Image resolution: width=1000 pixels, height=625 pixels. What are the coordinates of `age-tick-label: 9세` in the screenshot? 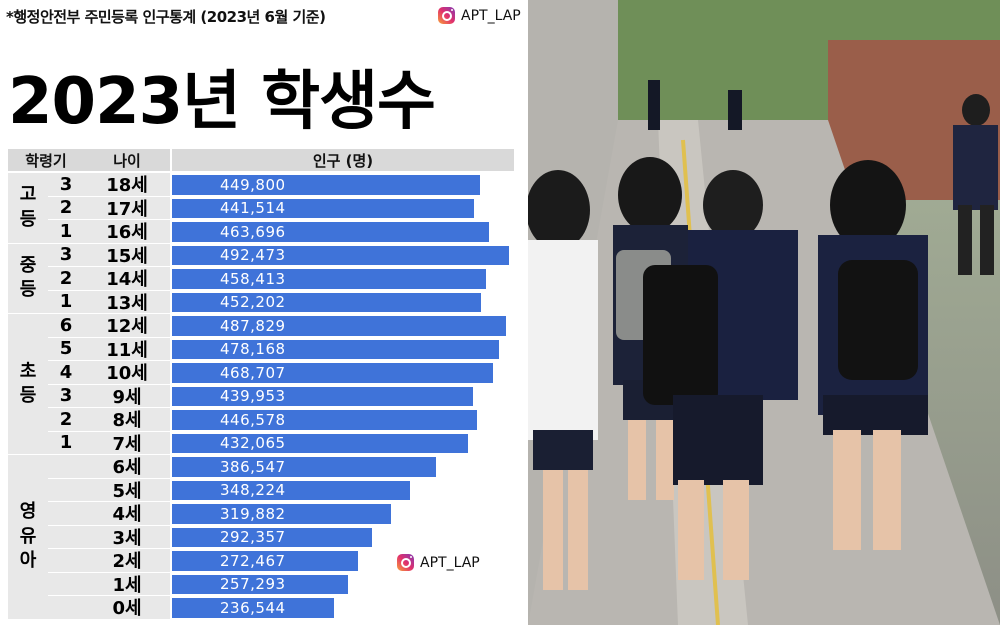 It's located at (127, 396).